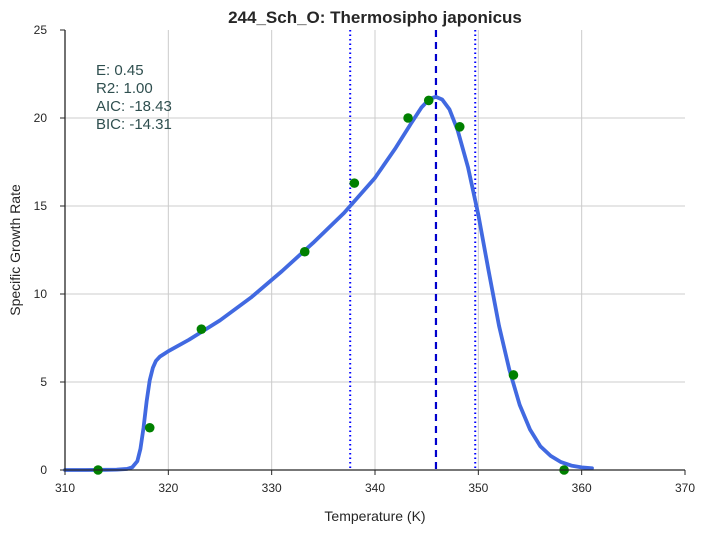  What do you see at coordinates (15, 250) in the screenshot?
I see `y-axis-label: Specific Growth Rate` at bounding box center [15, 250].